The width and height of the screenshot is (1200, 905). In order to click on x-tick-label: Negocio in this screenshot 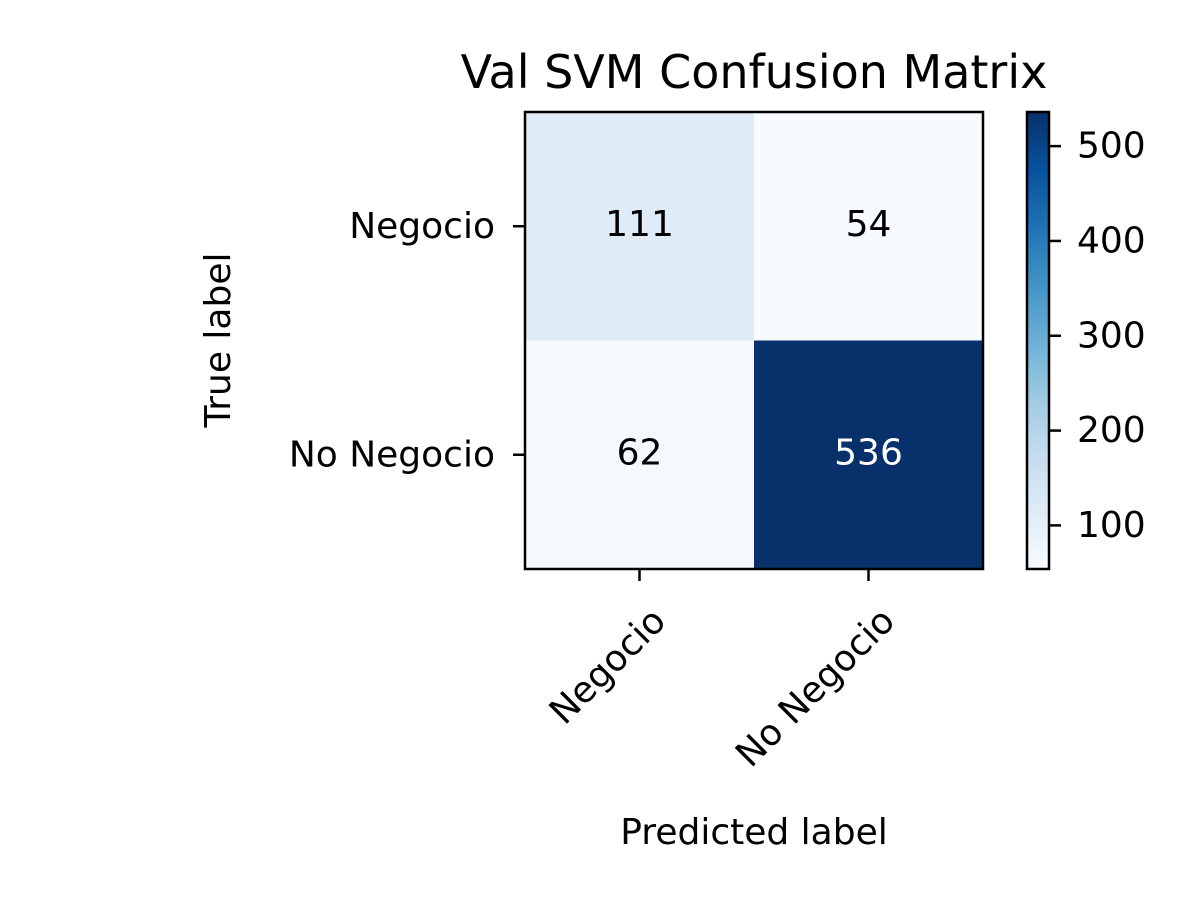, I will do `click(608, 666)`.